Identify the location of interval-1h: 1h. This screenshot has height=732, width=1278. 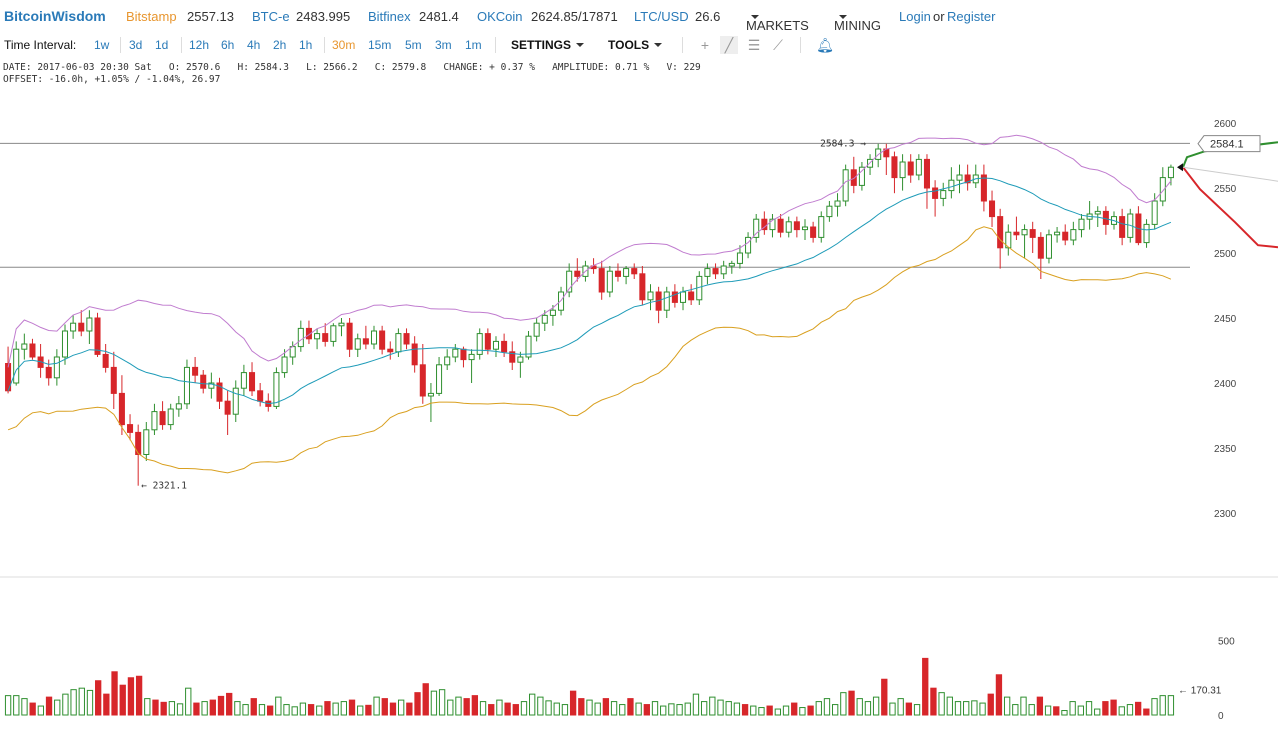
(306, 45).